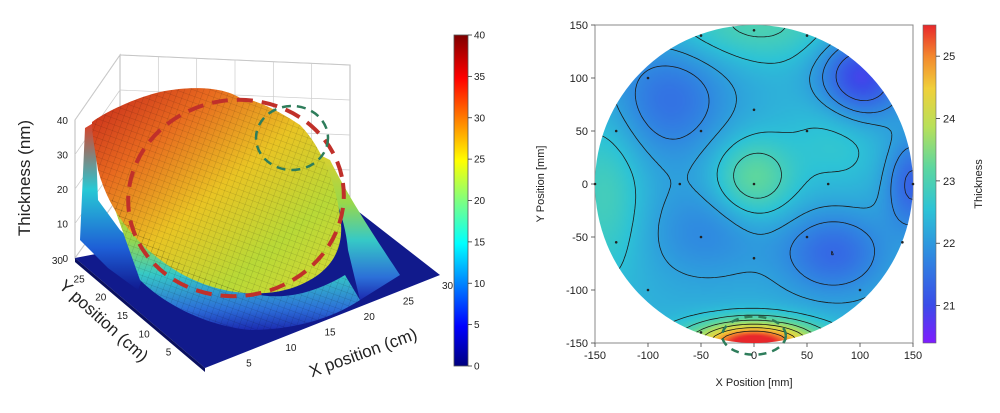 This screenshot has height=413, width=1000. Describe the element at coordinates (579, 26) in the screenshot. I see `y-tick-label: 150` at that location.